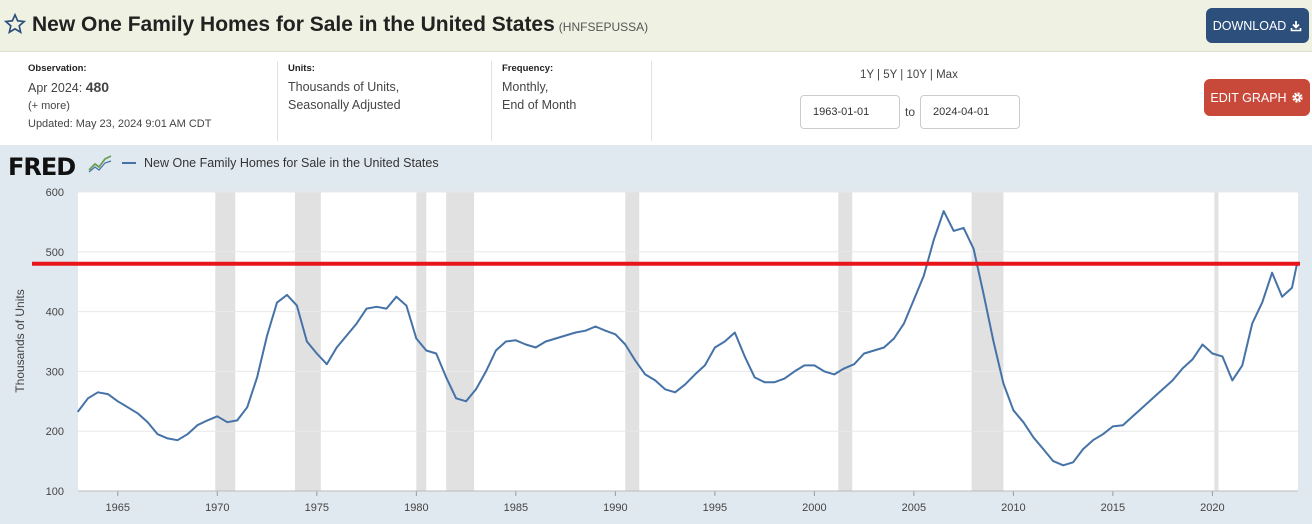 This screenshot has width=1312, height=524. Describe the element at coordinates (49, 106) in the screenshot. I see `more-link: (+ more)` at that location.